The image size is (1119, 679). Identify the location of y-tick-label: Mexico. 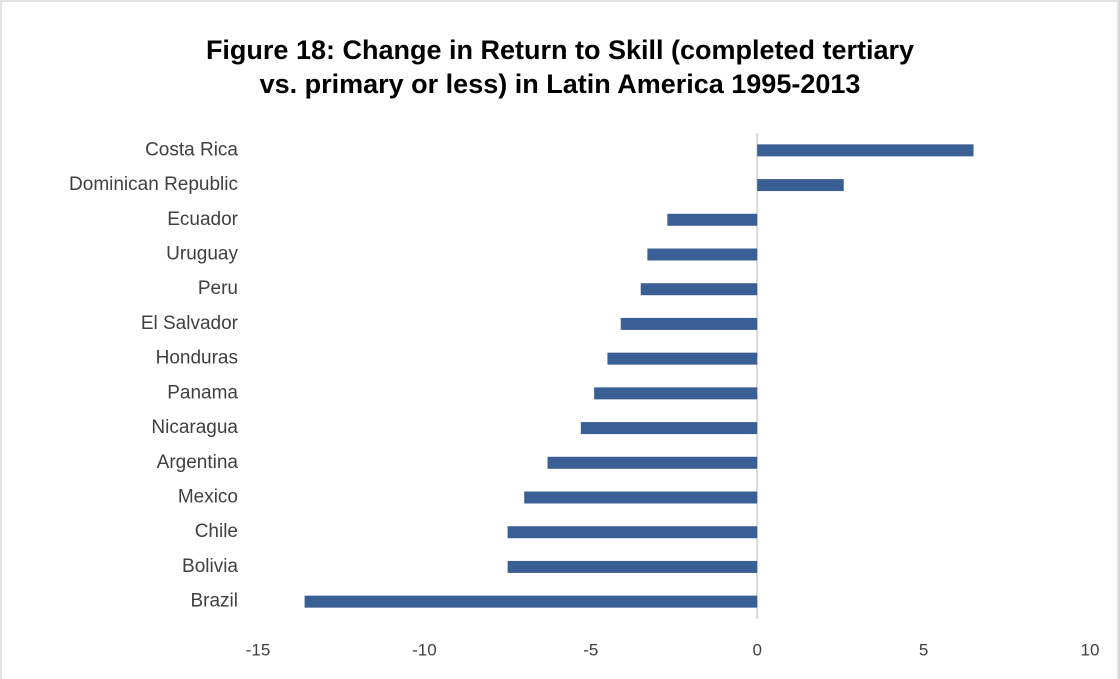
(208, 497).